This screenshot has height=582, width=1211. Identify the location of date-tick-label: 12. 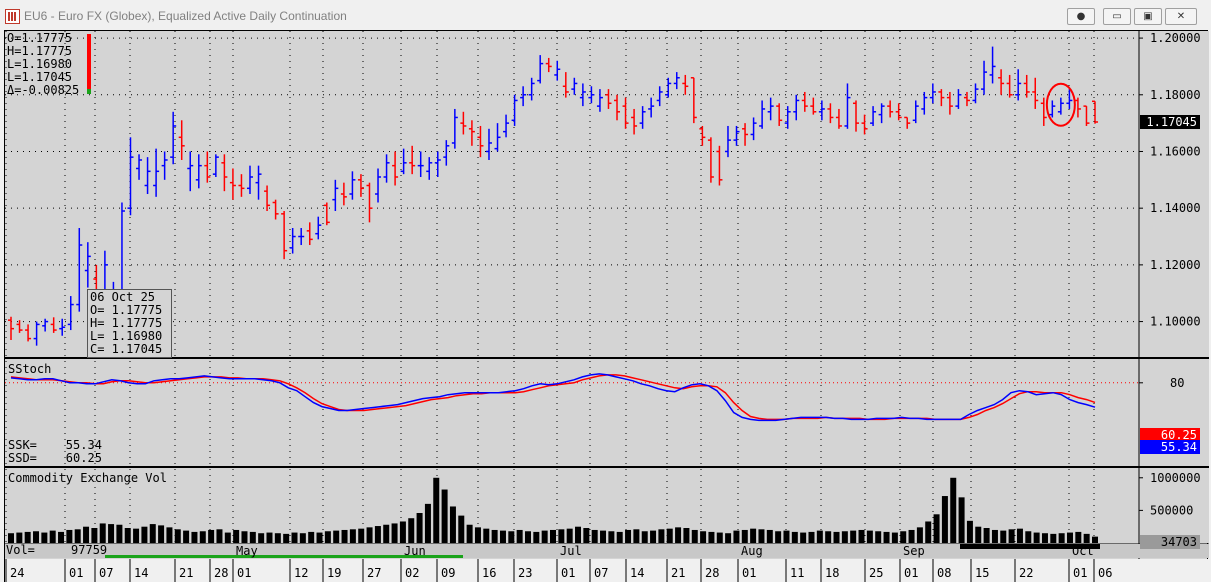
(301, 573).